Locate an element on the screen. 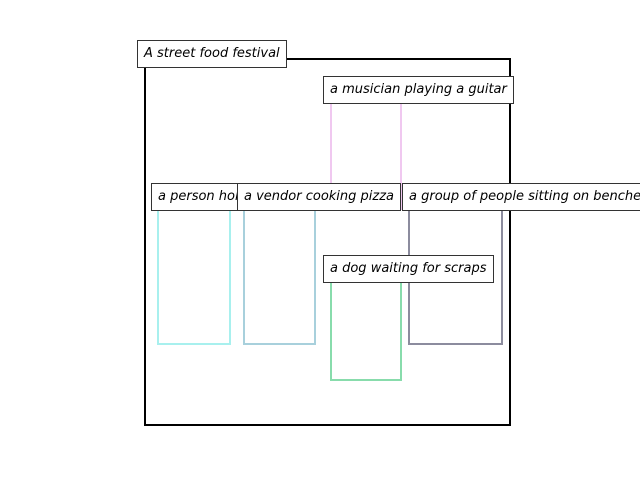  musician-label: a musician playing a guitar is located at coordinates (418, 90).